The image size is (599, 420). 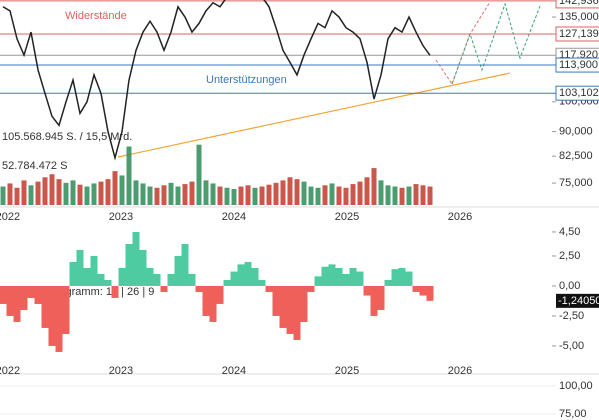 I want to click on x-tick-label: 2025, so click(x=347, y=371).